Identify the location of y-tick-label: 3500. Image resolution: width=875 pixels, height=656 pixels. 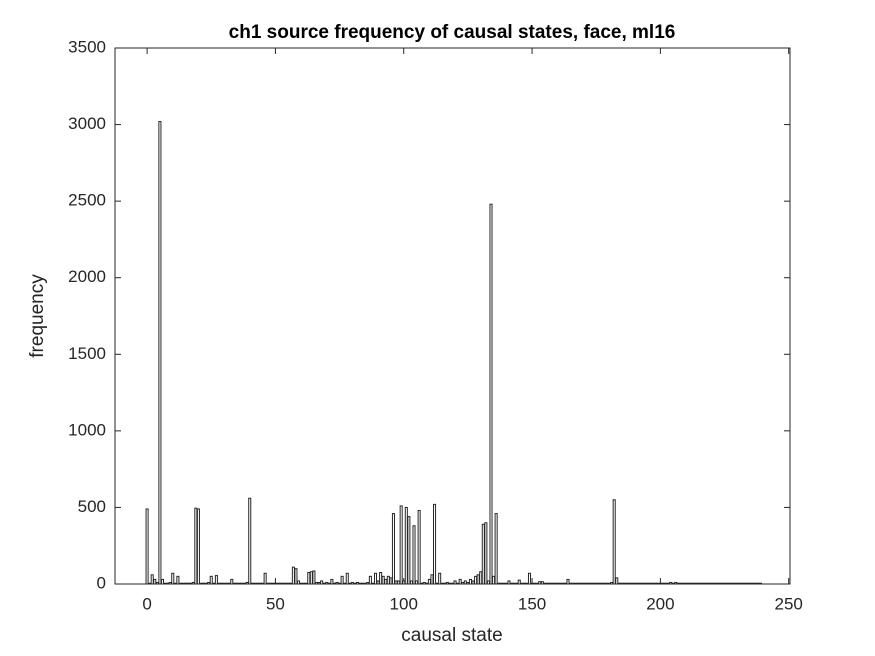
(87, 46).